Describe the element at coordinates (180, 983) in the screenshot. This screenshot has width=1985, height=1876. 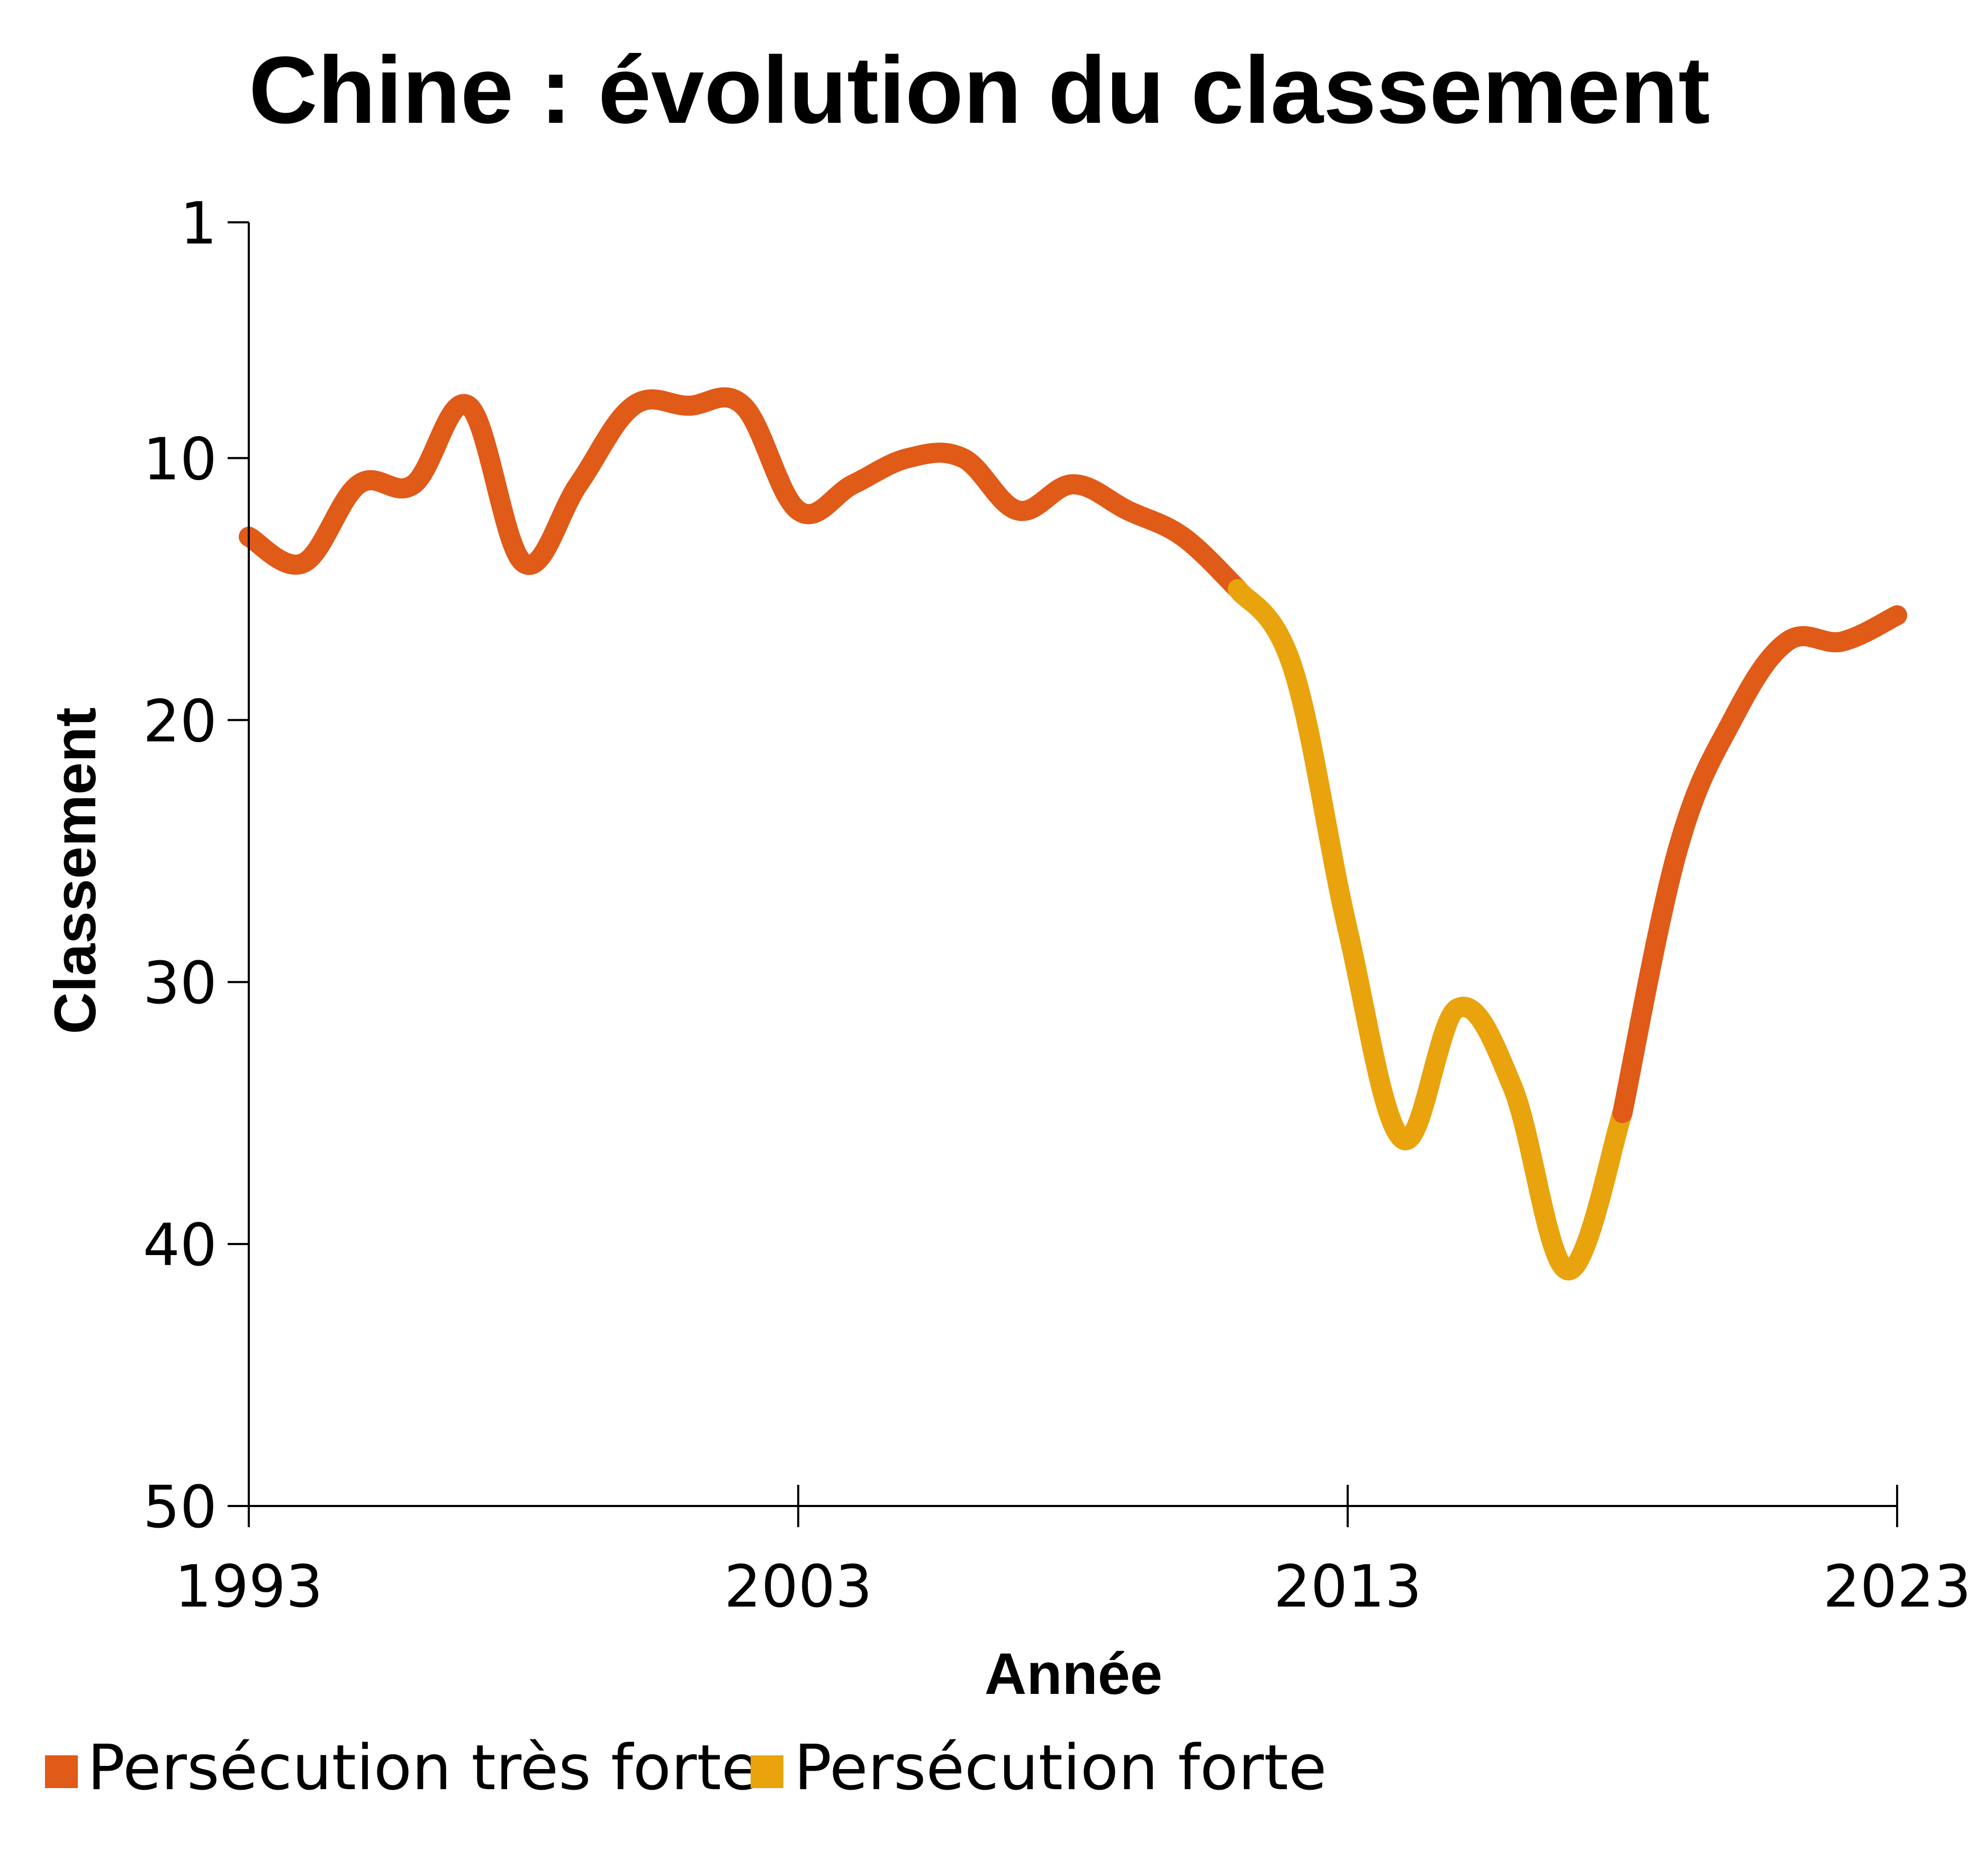
I see `y-tick-label: 30` at that location.